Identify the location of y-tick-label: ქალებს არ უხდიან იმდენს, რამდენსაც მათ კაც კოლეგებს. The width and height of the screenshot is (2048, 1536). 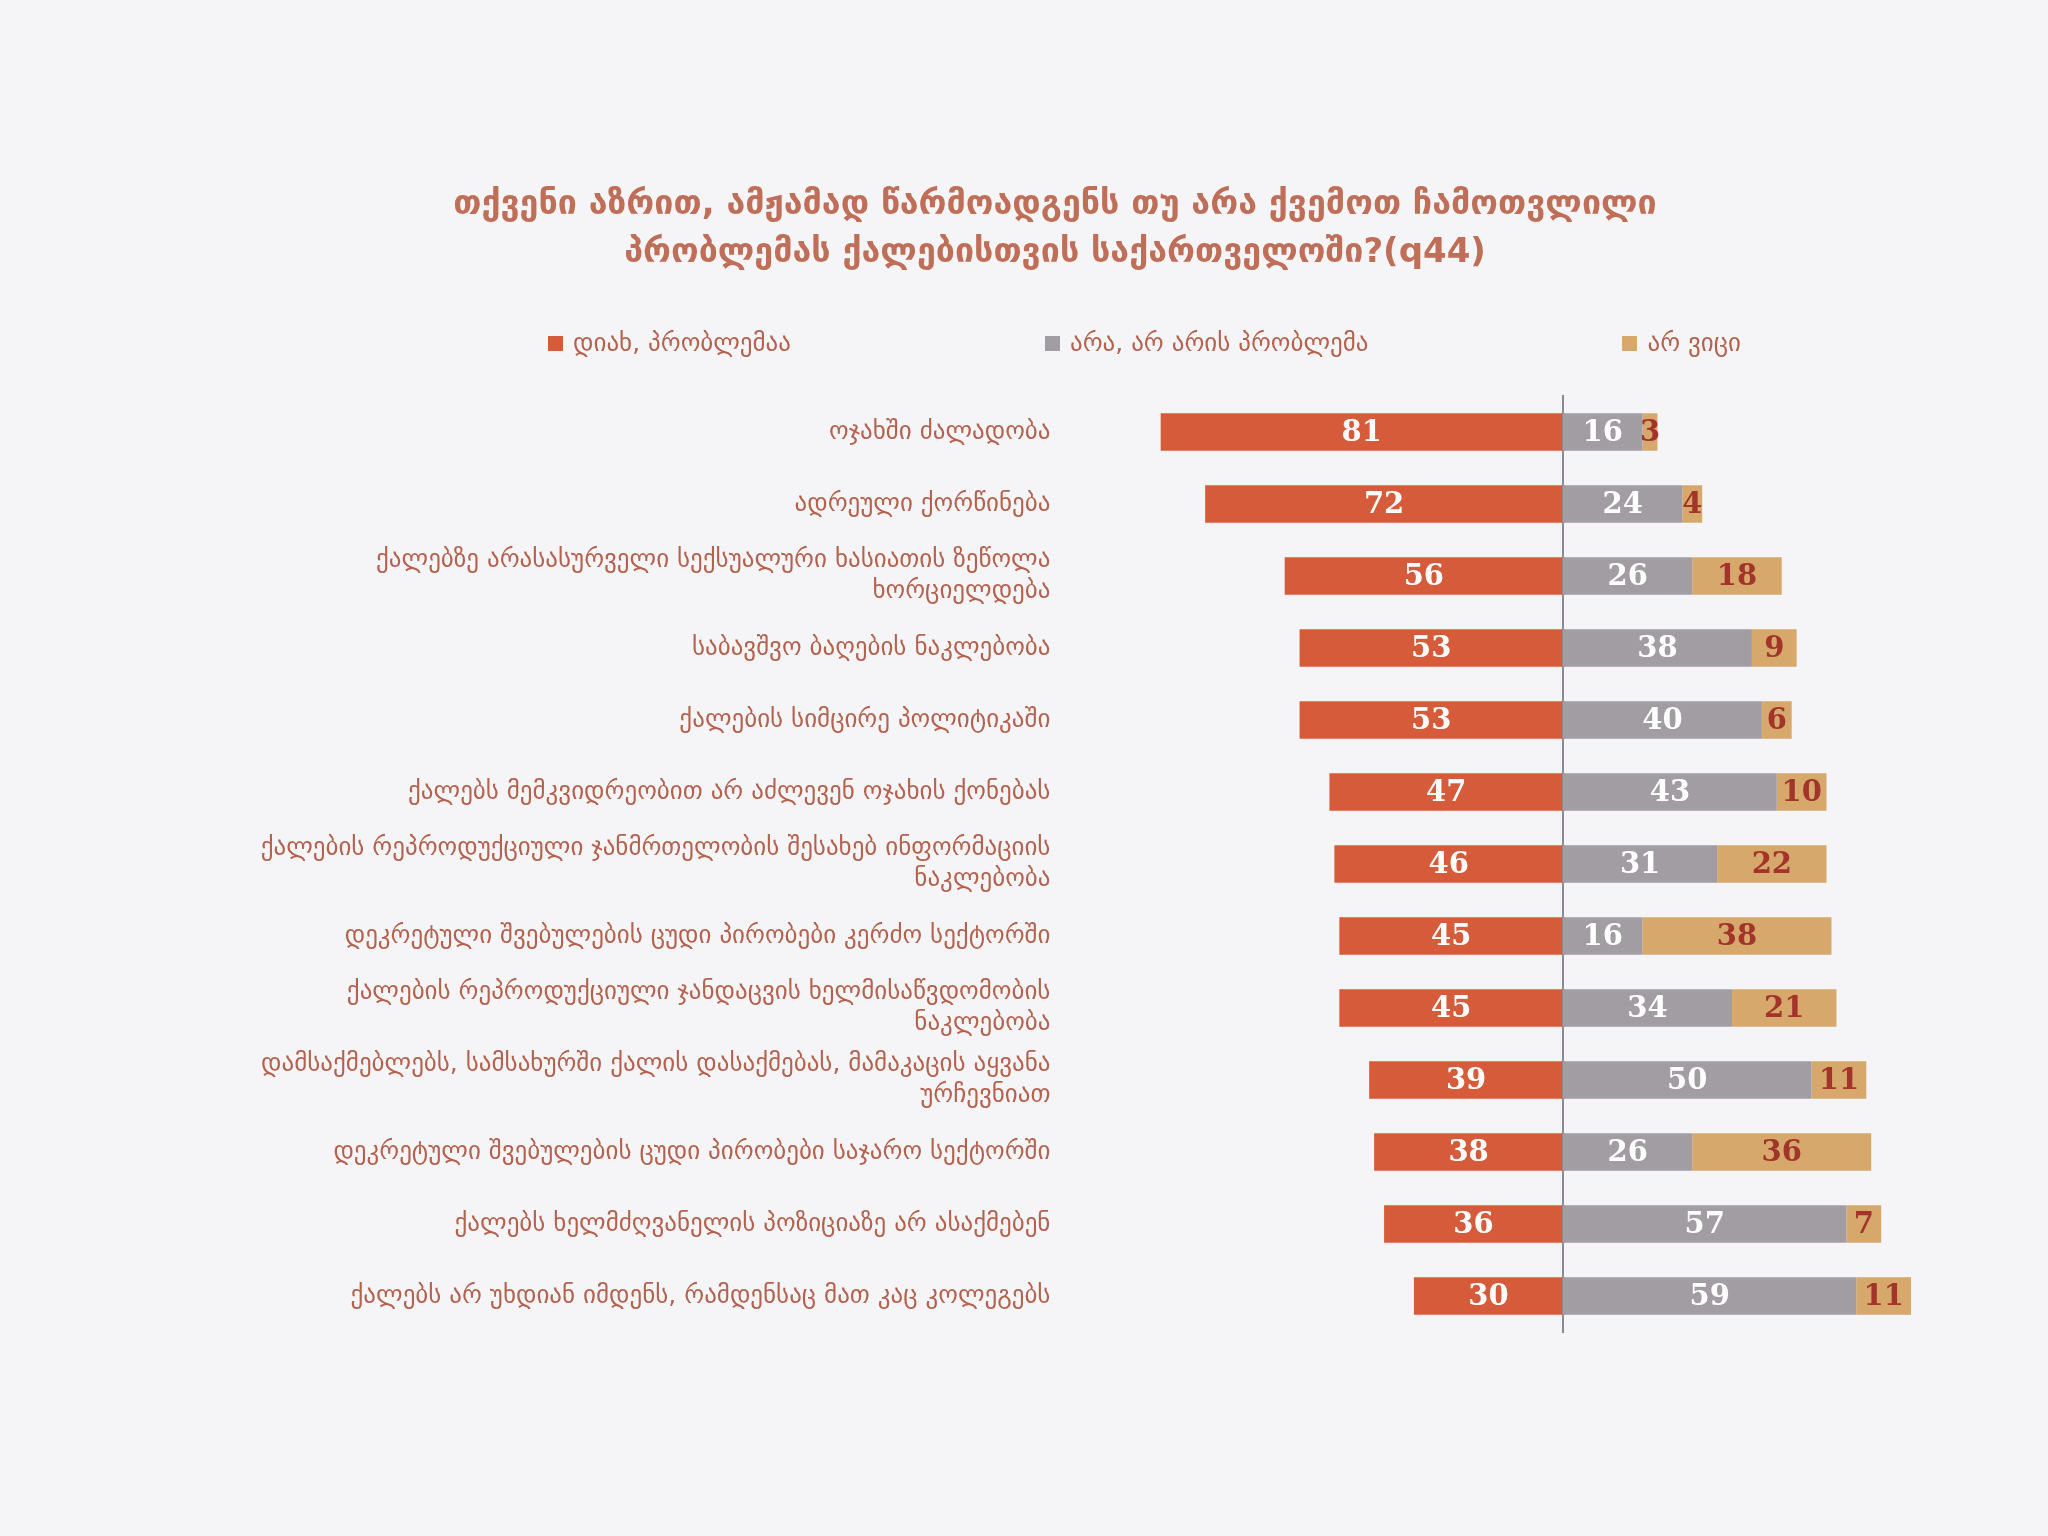
(700, 1294).